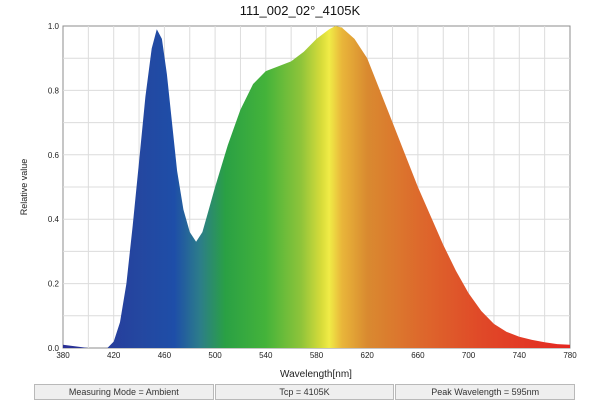 The height and width of the screenshot is (412, 600). What do you see at coordinates (570, 355) in the screenshot?
I see `x-tick-label: 780` at bounding box center [570, 355].